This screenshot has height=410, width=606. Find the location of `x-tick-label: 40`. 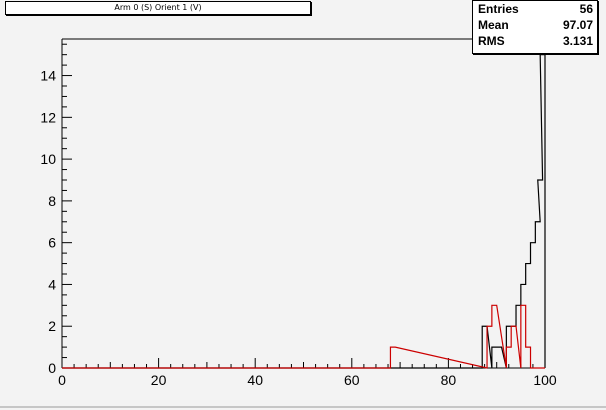

x-tick-label: 40 is located at coordinates (255, 380).